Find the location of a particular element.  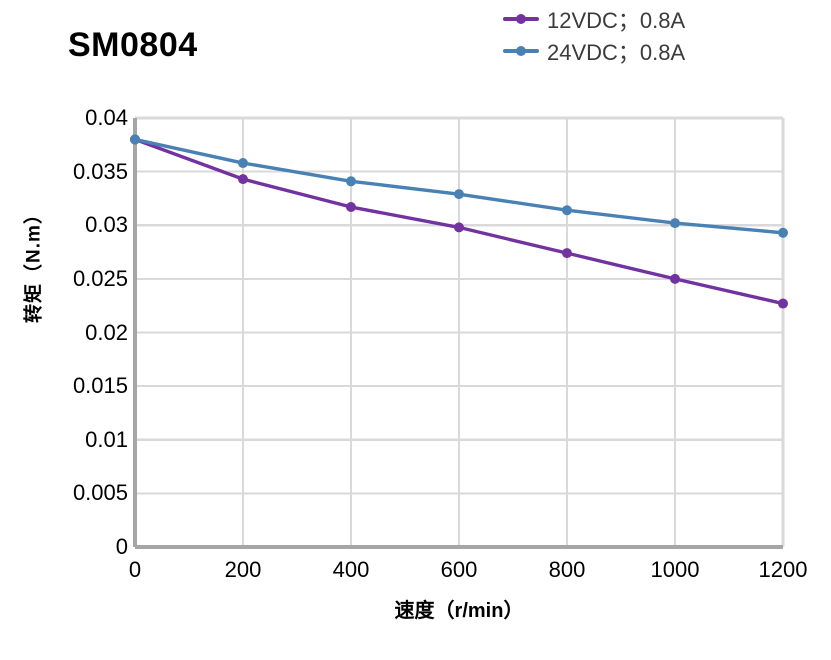

x-tick-label: 600 is located at coordinates (459, 569).